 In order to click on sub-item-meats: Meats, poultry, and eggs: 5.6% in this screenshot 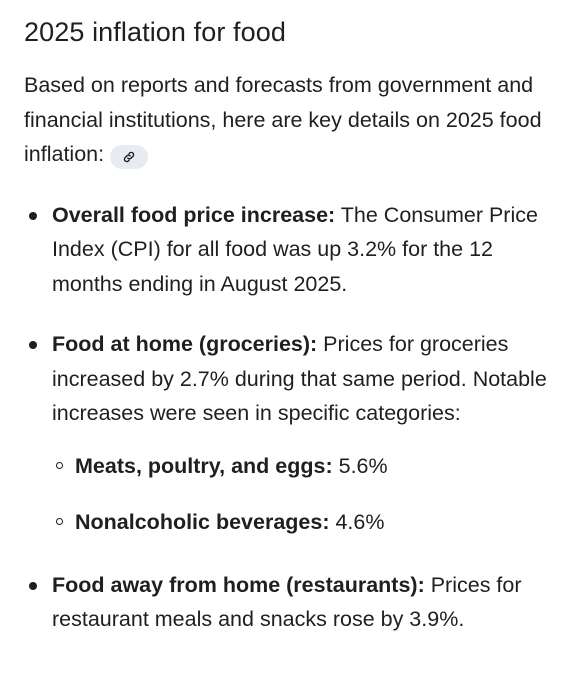, I will do `click(306, 466)`.